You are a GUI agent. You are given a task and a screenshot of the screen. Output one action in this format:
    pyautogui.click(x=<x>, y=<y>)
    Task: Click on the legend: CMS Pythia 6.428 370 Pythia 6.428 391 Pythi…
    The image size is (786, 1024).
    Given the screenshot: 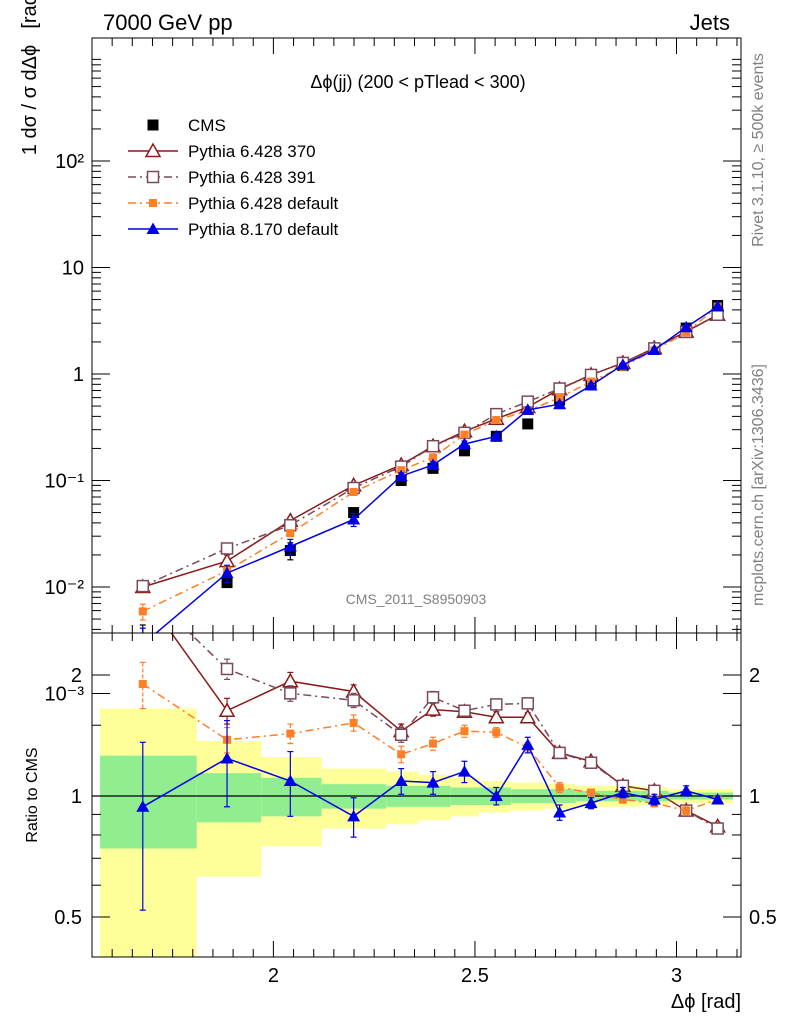 What is the action you would take?
    pyautogui.click(x=233, y=177)
    